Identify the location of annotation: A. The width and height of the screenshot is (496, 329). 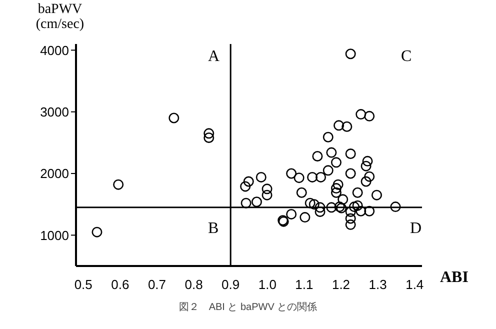
(214, 57).